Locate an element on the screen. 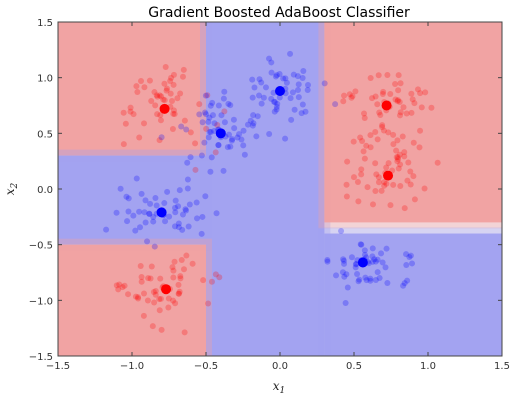 This screenshot has width=517, height=402. chart-title: Gradient Boosted AdaBoost Classifier is located at coordinates (279, 13).